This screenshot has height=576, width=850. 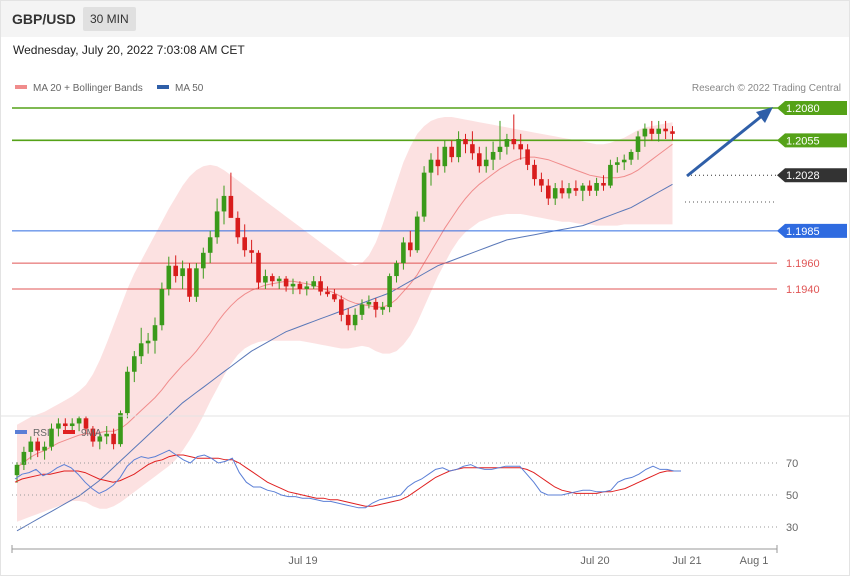 I want to click on target-arrow, so click(x=725, y=145).